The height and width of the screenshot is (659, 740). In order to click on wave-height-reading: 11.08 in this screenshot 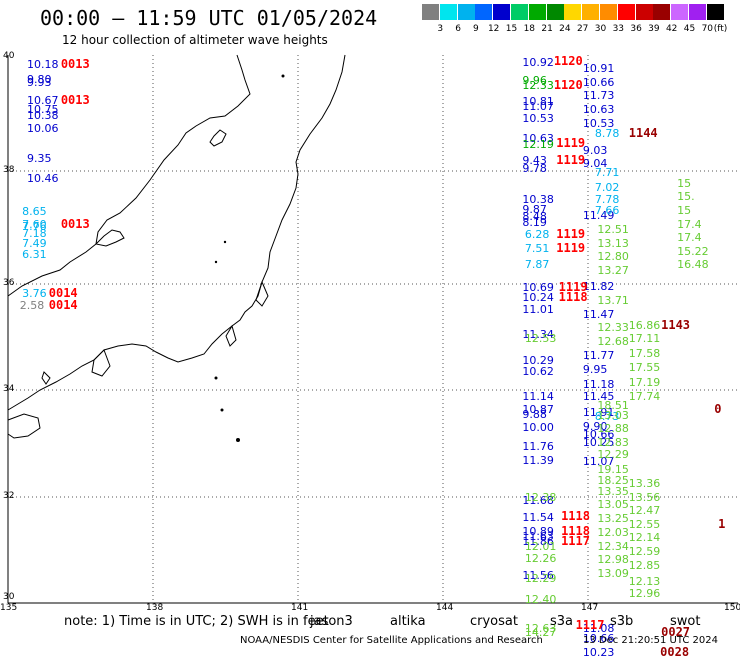, I will do `click(598, 628)`.